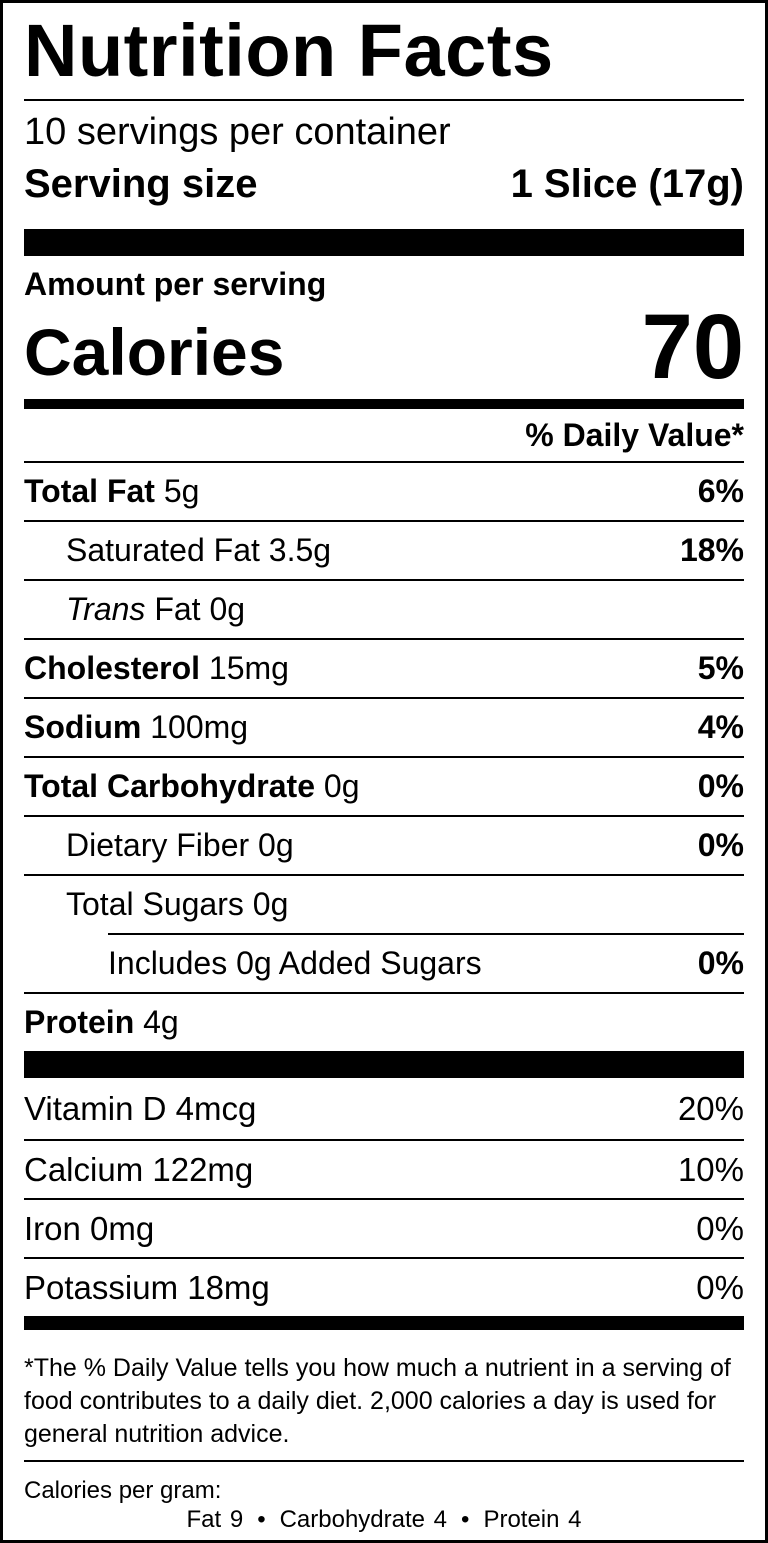  What do you see at coordinates (720, 845) in the screenshot?
I see `dietary-fiber-dv: 0%` at bounding box center [720, 845].